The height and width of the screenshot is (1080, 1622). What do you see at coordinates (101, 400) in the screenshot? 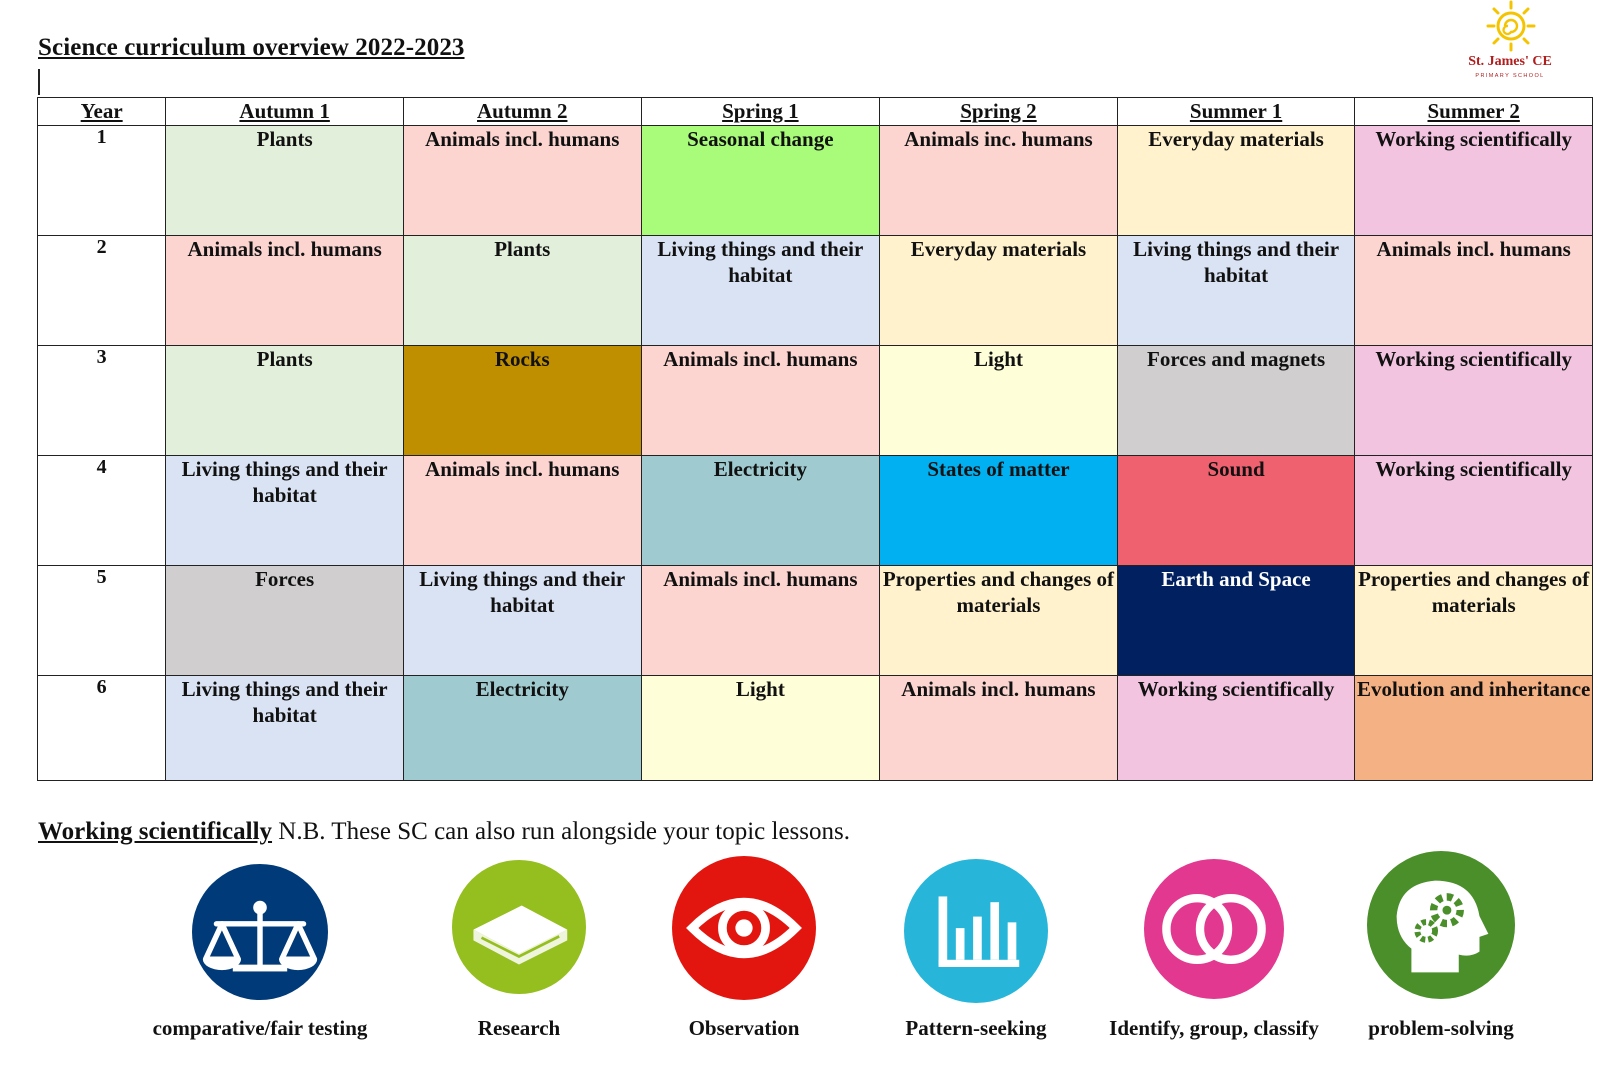
I see `year-cell: 3` at bounding box center [101, 400].